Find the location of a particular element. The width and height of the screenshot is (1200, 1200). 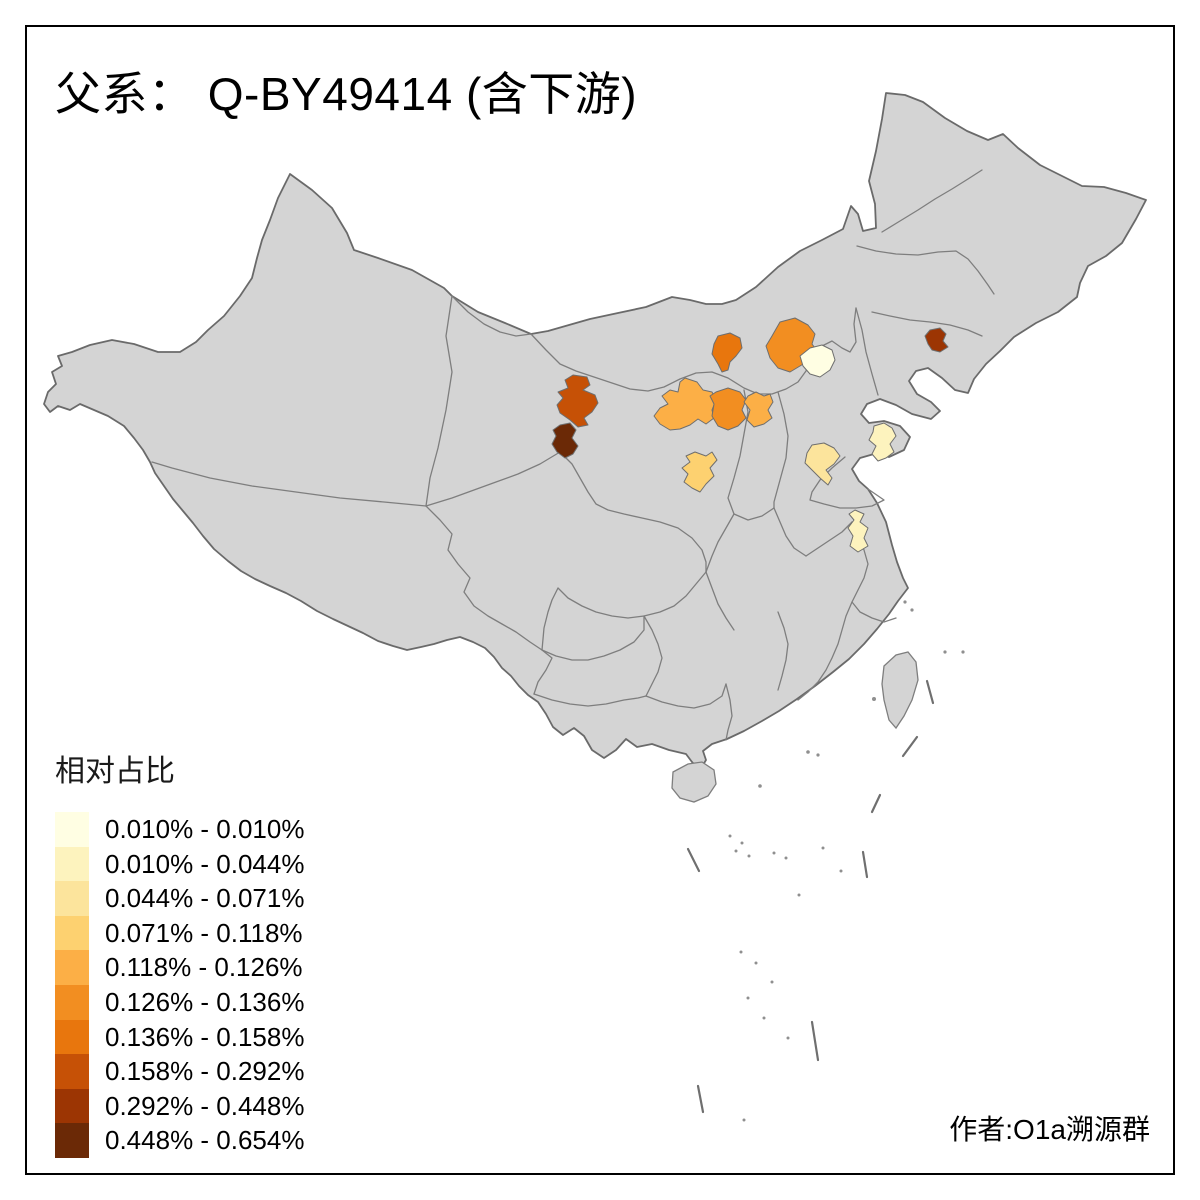

sea-boundary-dashes is located at coordinates (810, 896).